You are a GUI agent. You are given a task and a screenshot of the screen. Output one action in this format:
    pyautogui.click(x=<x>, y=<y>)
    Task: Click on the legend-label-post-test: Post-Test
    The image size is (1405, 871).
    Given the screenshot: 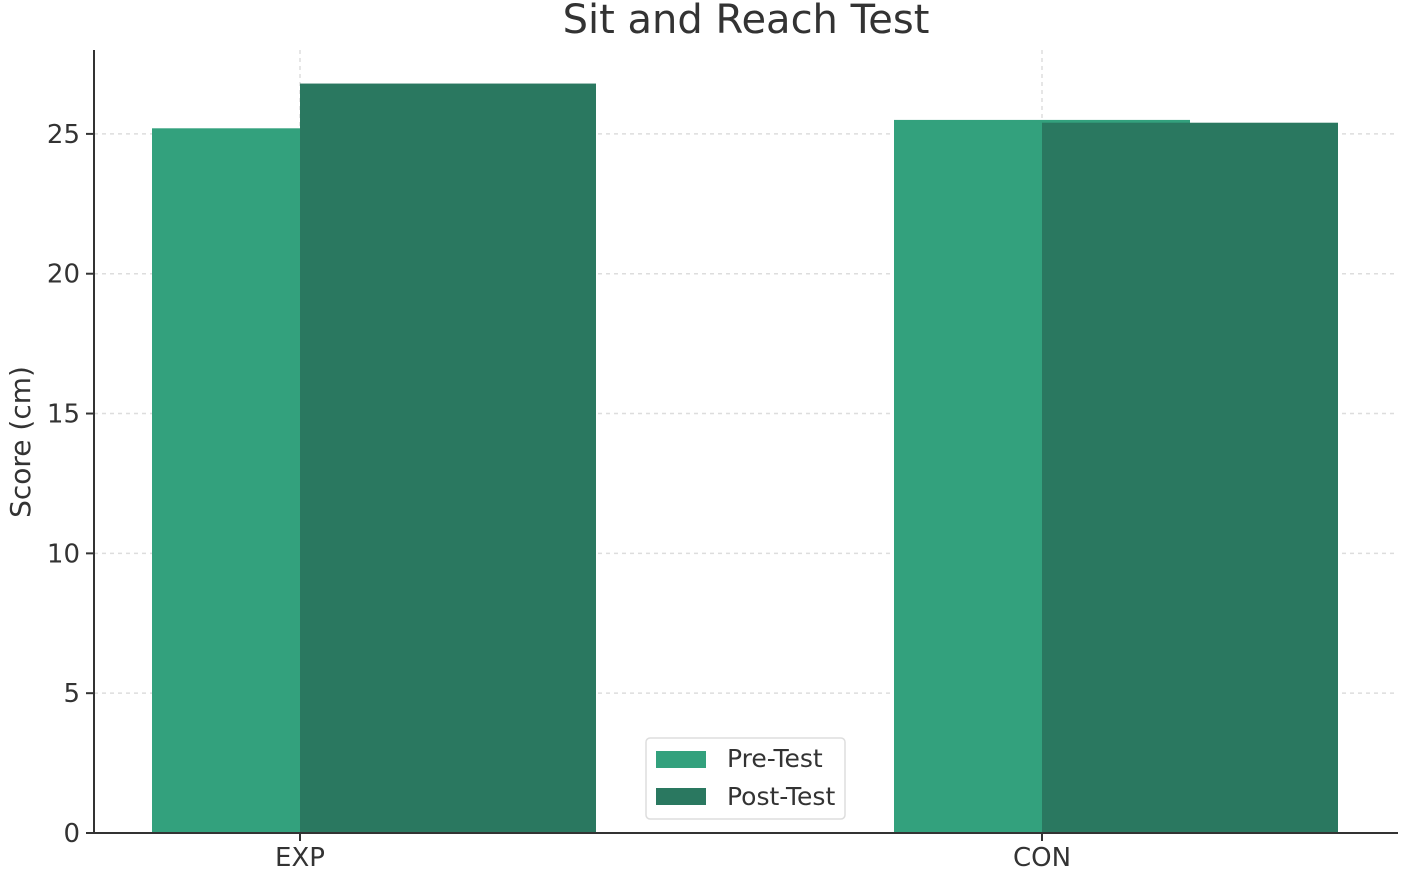 What is the action you would take?
    pyautogui.click(x=781, y=796)
    